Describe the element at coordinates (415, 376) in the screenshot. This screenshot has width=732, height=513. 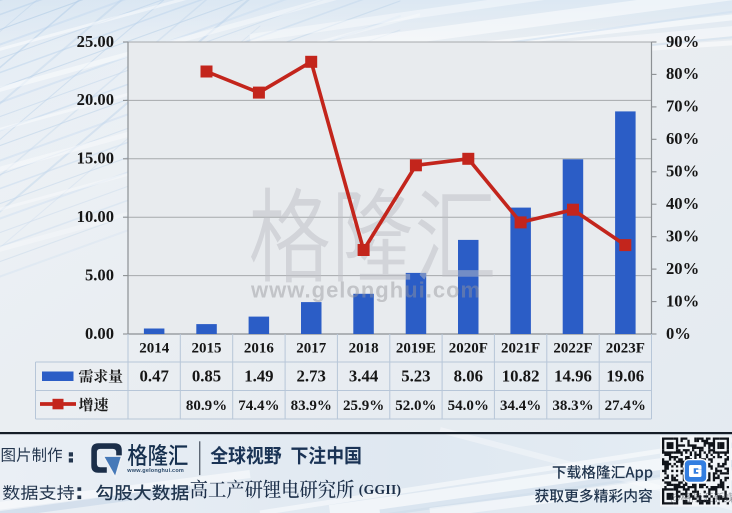
I see `svg-text: 5.23` at that location.